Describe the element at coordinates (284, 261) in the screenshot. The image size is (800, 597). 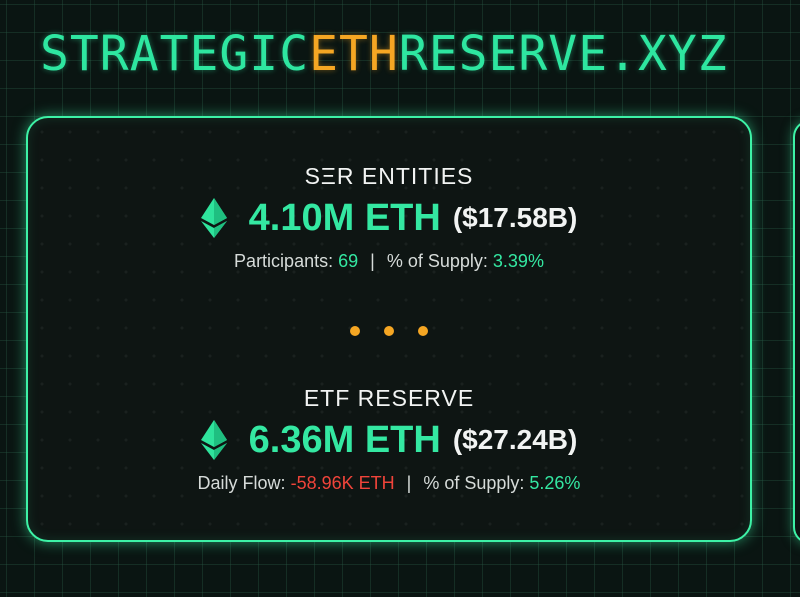
I see `participants-label: Participants:` at that location.